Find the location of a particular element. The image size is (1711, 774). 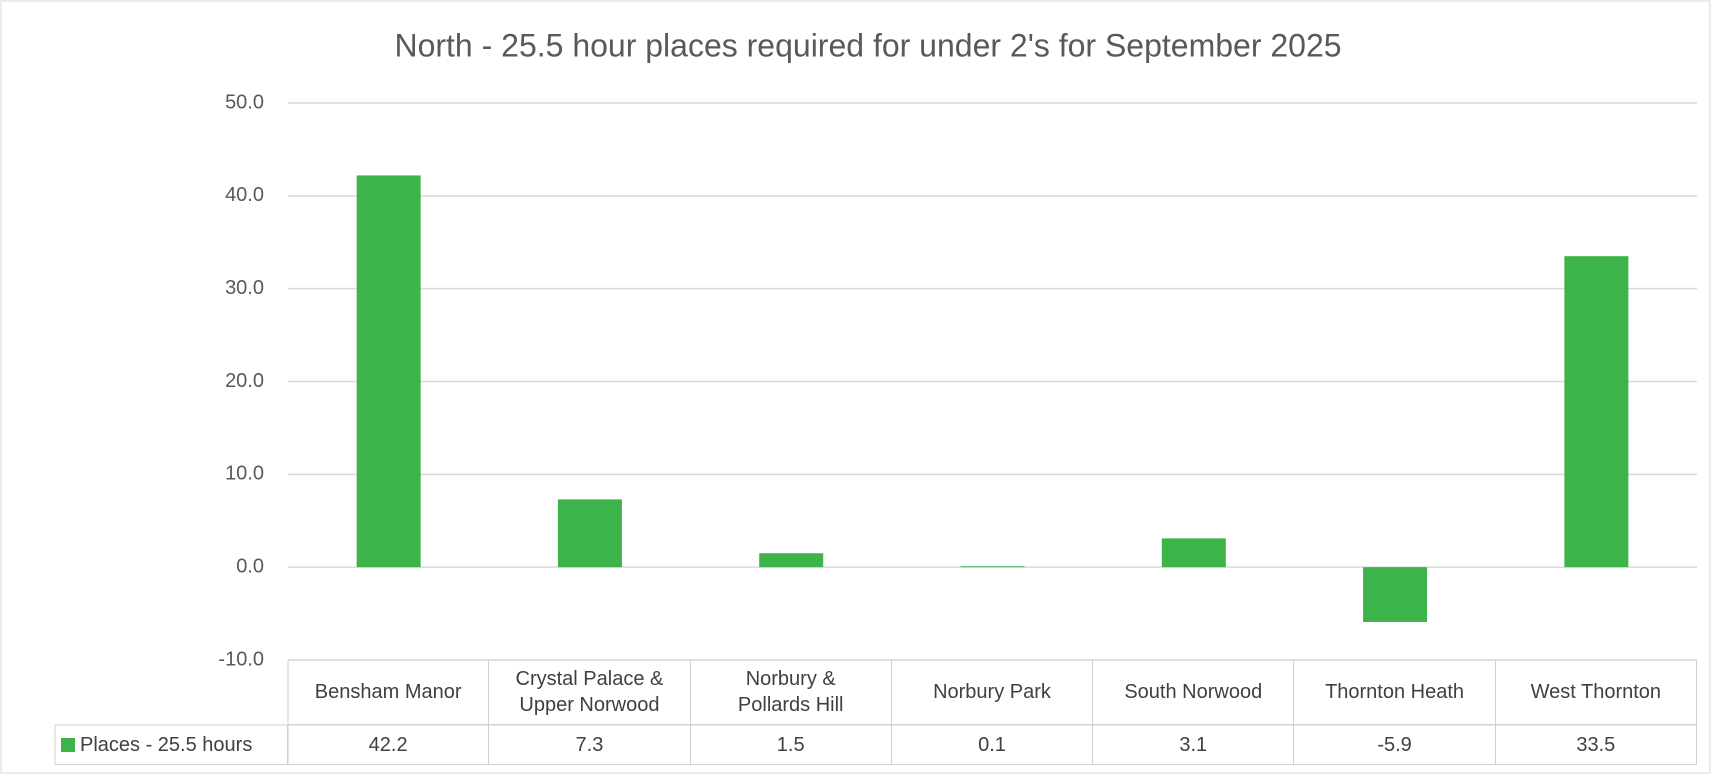

value-cell: 7.3 is located at coordinates (590, 745).